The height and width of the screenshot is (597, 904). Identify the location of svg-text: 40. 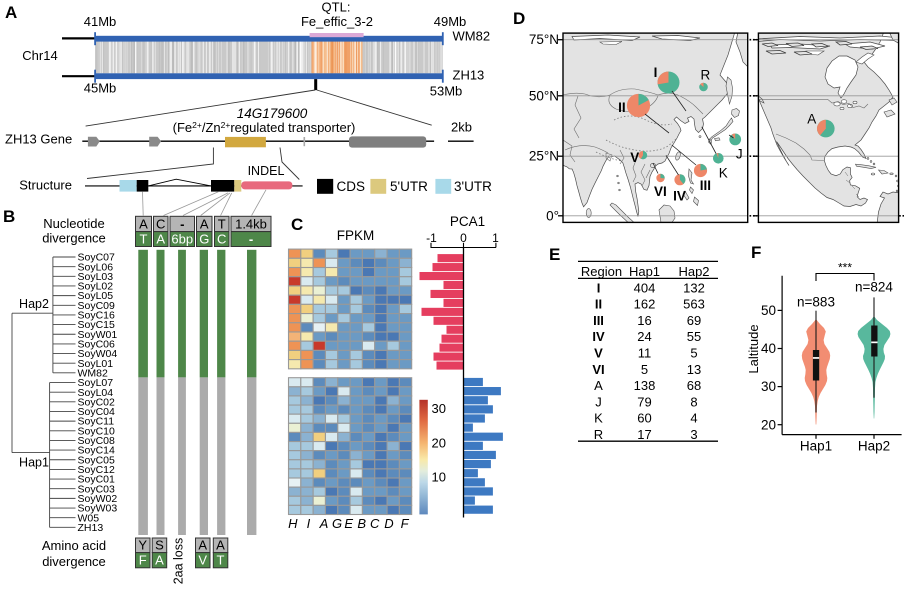
(768, 348).